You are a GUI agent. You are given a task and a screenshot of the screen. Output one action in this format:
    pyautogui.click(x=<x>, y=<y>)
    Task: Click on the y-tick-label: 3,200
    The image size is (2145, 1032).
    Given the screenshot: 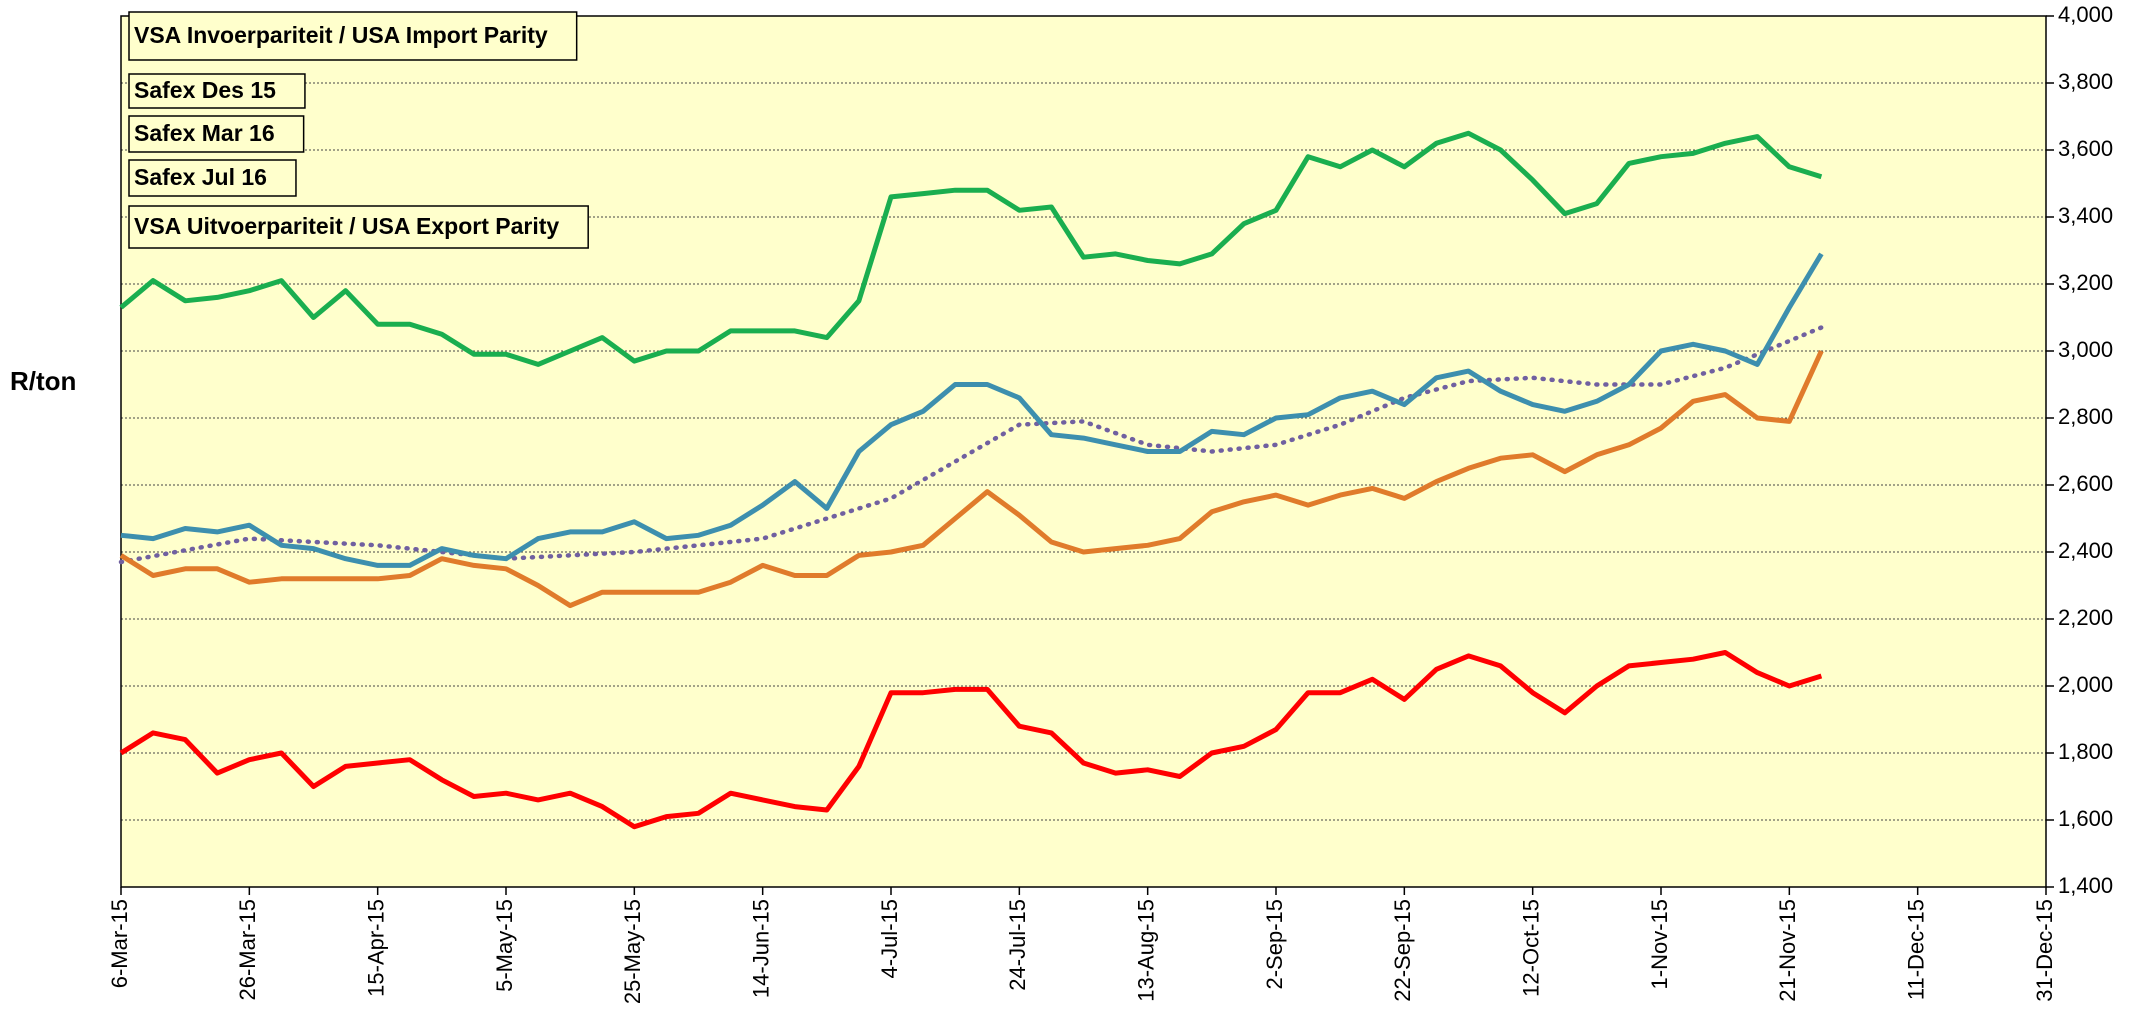 What is the action you would take?
    pyautogui.click(x=2085, y=282)
    